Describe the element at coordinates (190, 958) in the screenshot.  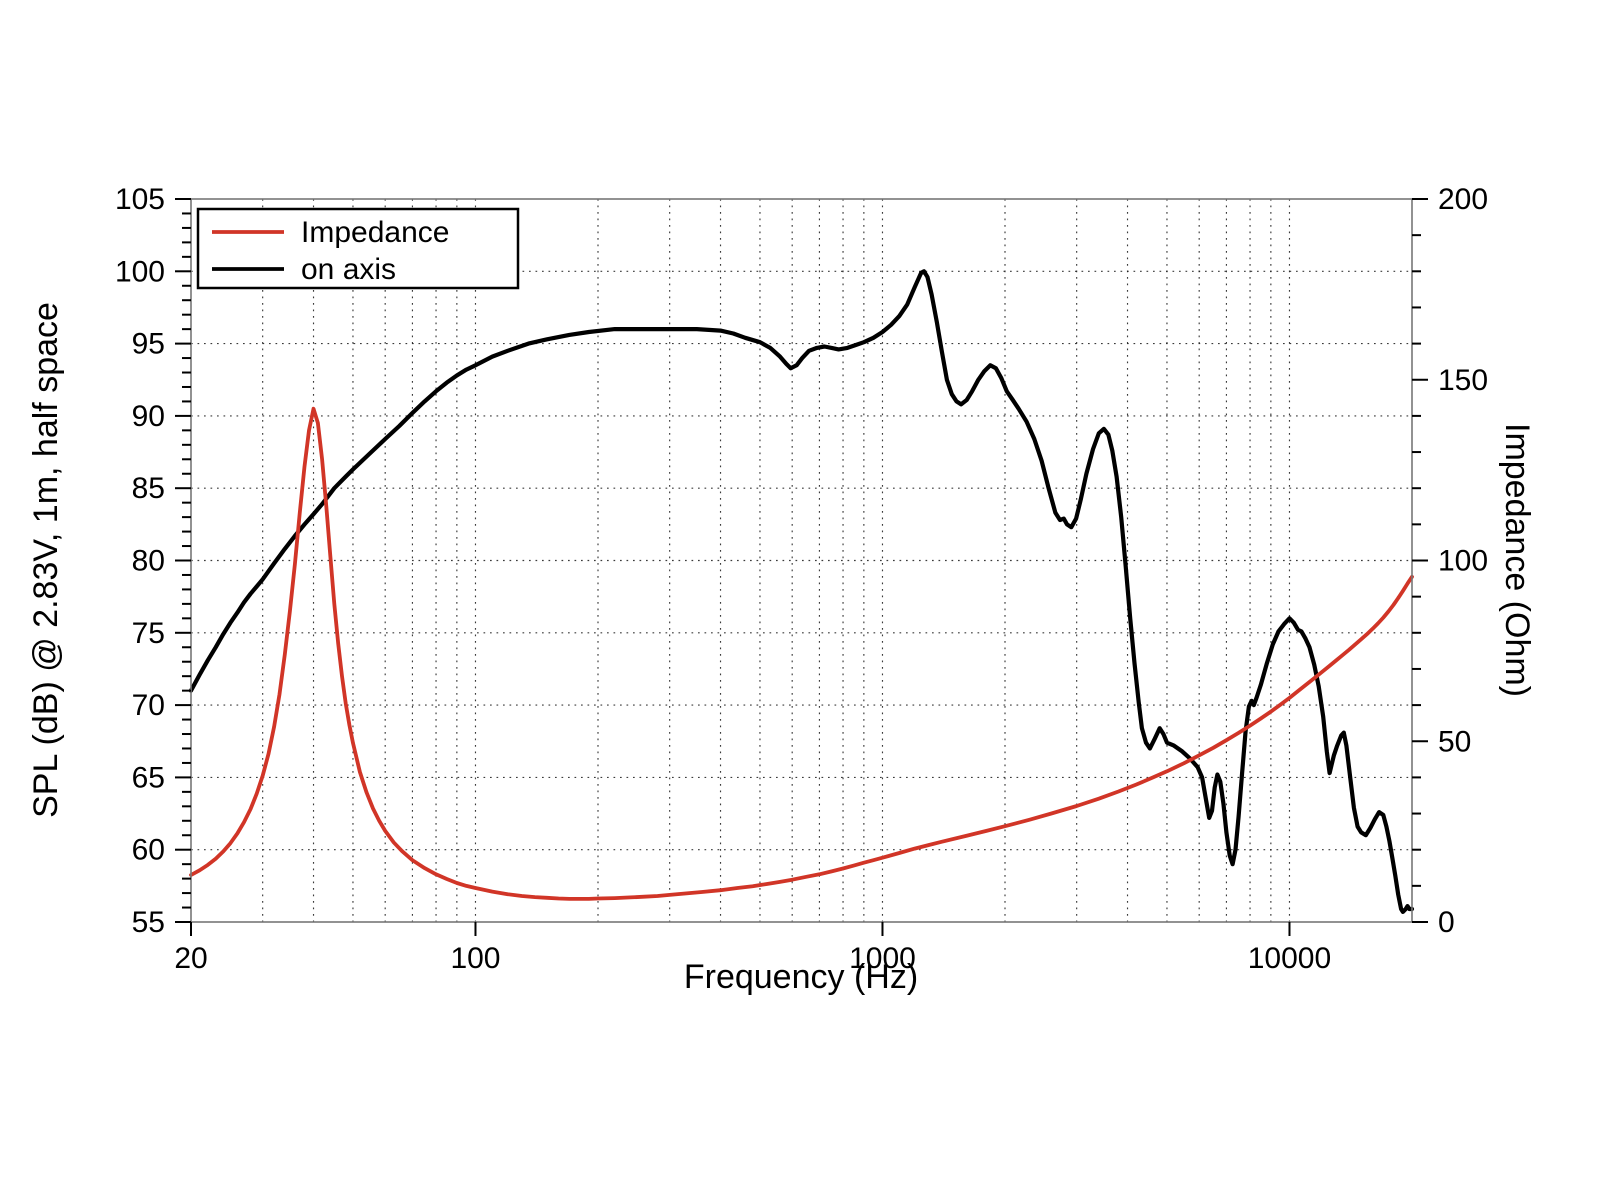
I see `x-tick-label: 20` at that location.